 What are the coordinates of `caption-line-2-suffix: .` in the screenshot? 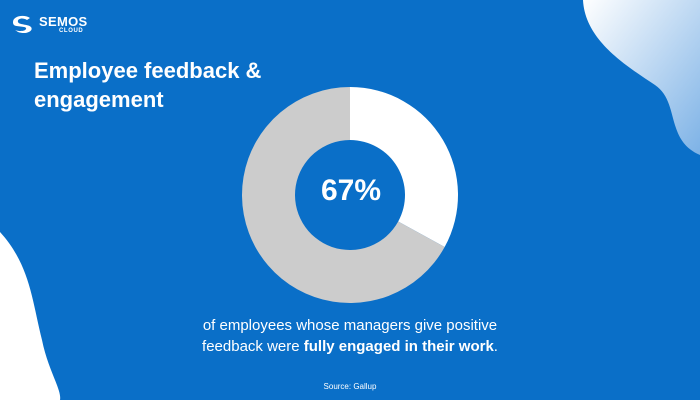 It's located at (495, 346).